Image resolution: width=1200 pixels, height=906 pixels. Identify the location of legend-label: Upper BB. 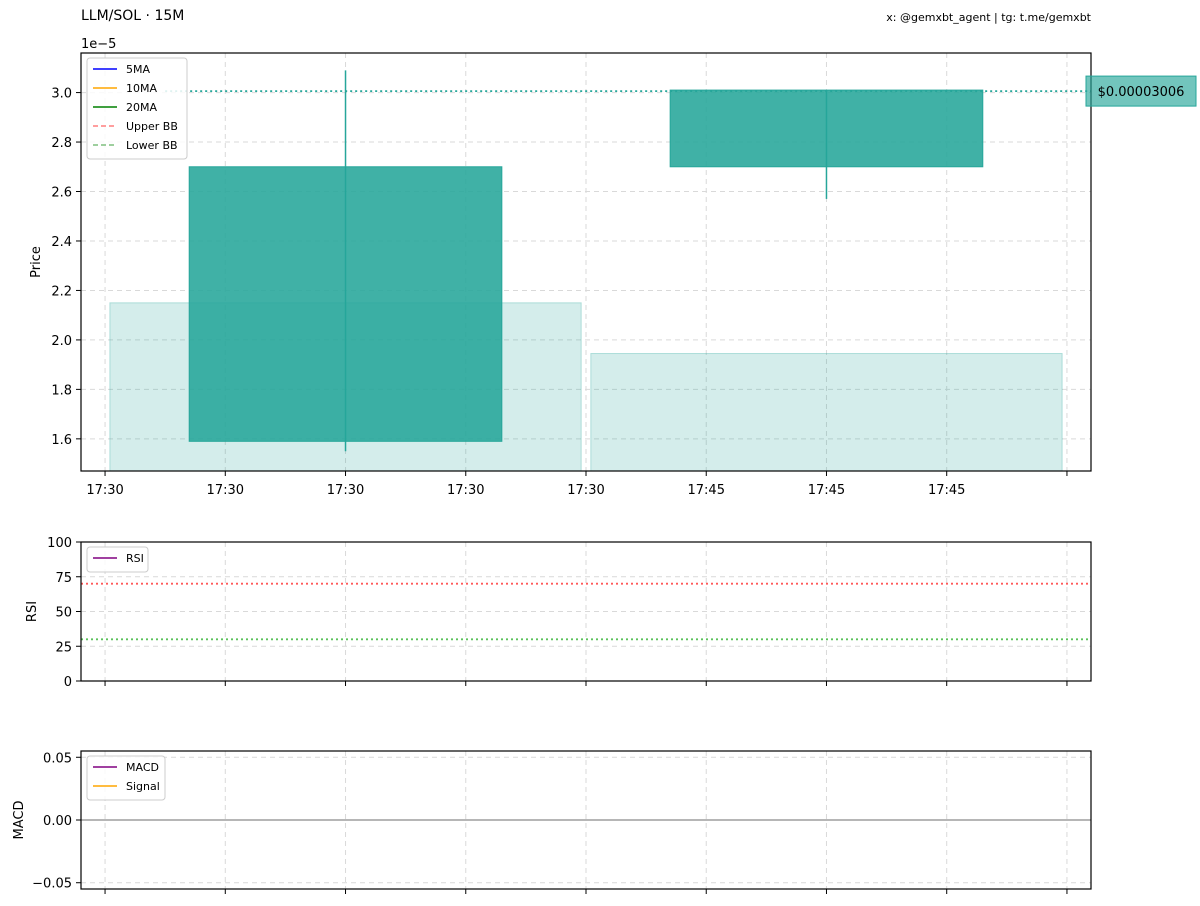
(152, 126).